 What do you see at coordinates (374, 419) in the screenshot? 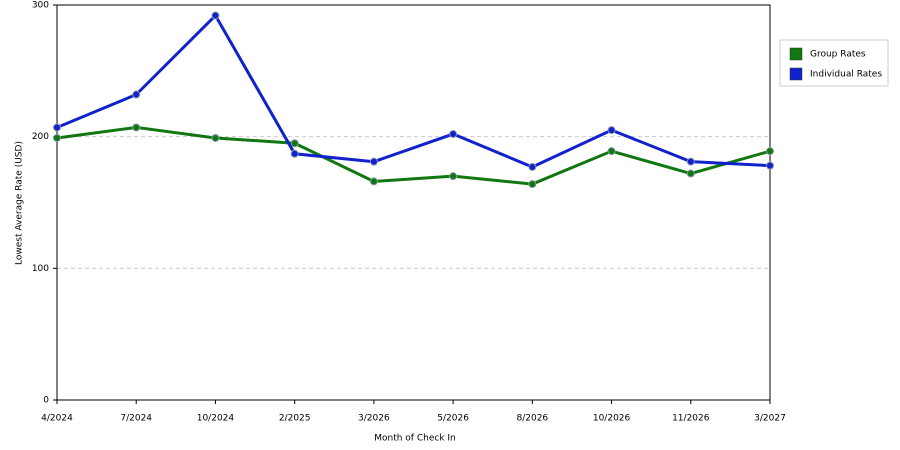
I see `x-tick-label: 3/2026` at bounding box center [374, 419].